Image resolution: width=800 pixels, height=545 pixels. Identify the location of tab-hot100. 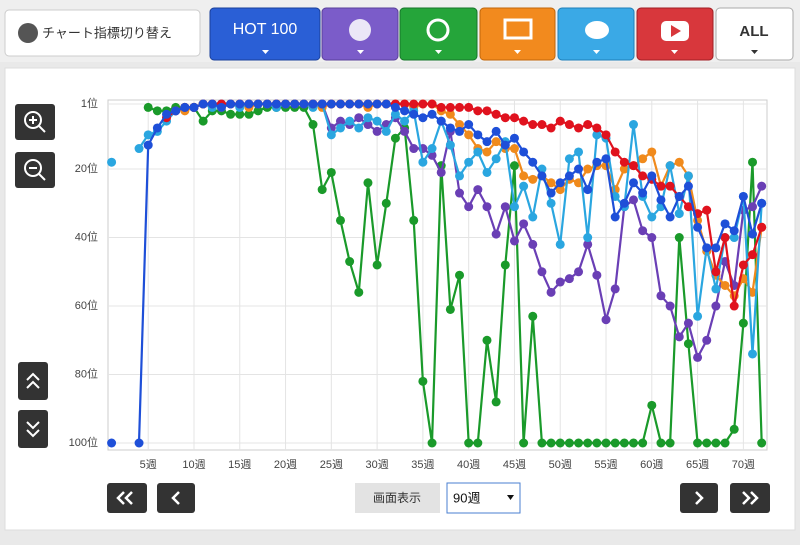
(265, 34).